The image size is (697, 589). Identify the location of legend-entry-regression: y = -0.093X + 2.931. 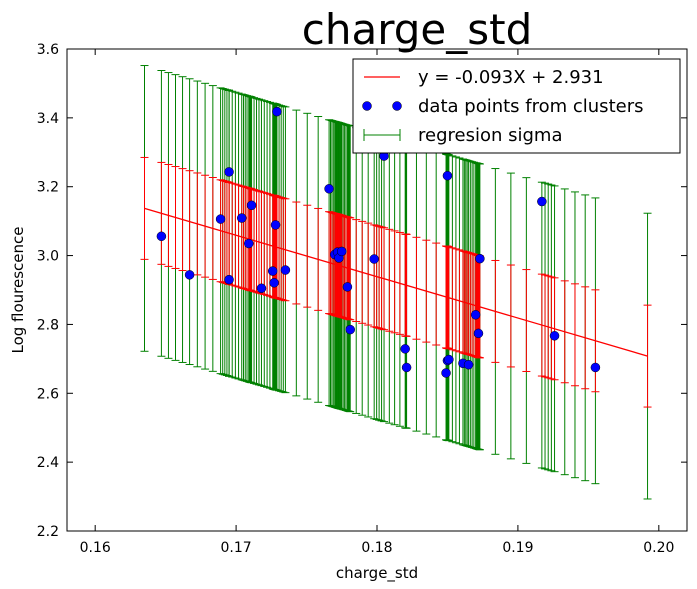
(511, 77).